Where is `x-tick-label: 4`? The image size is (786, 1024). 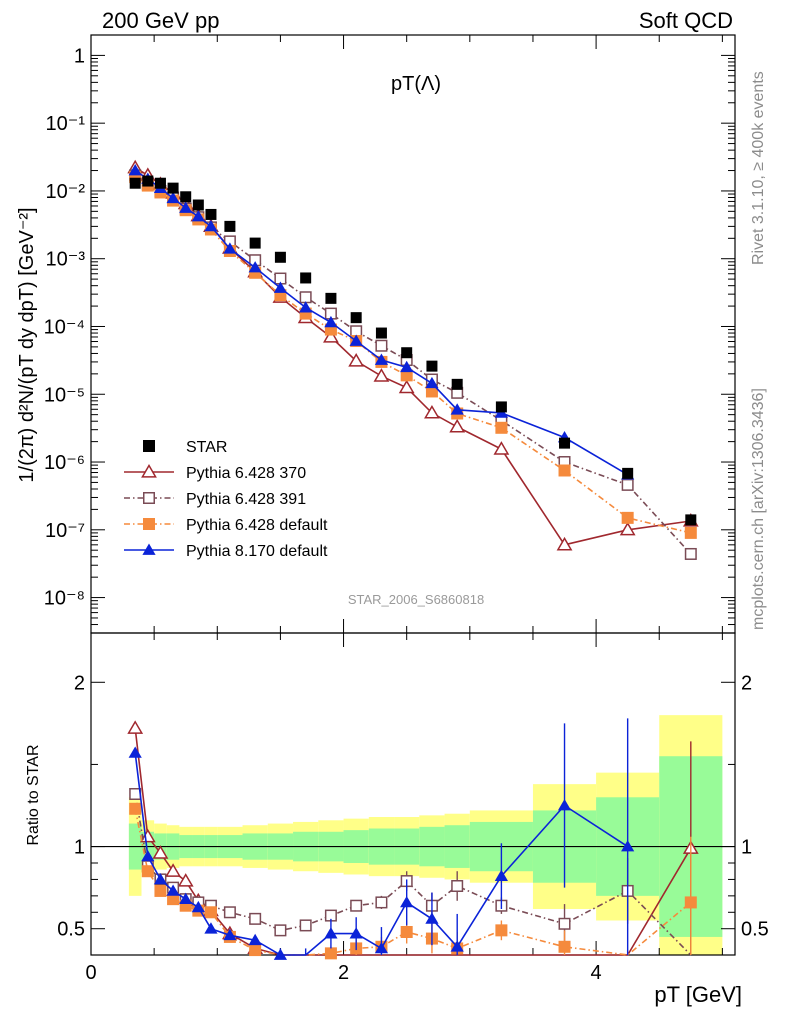 x-tick-label: 4 is located at coordinates (596, 973).